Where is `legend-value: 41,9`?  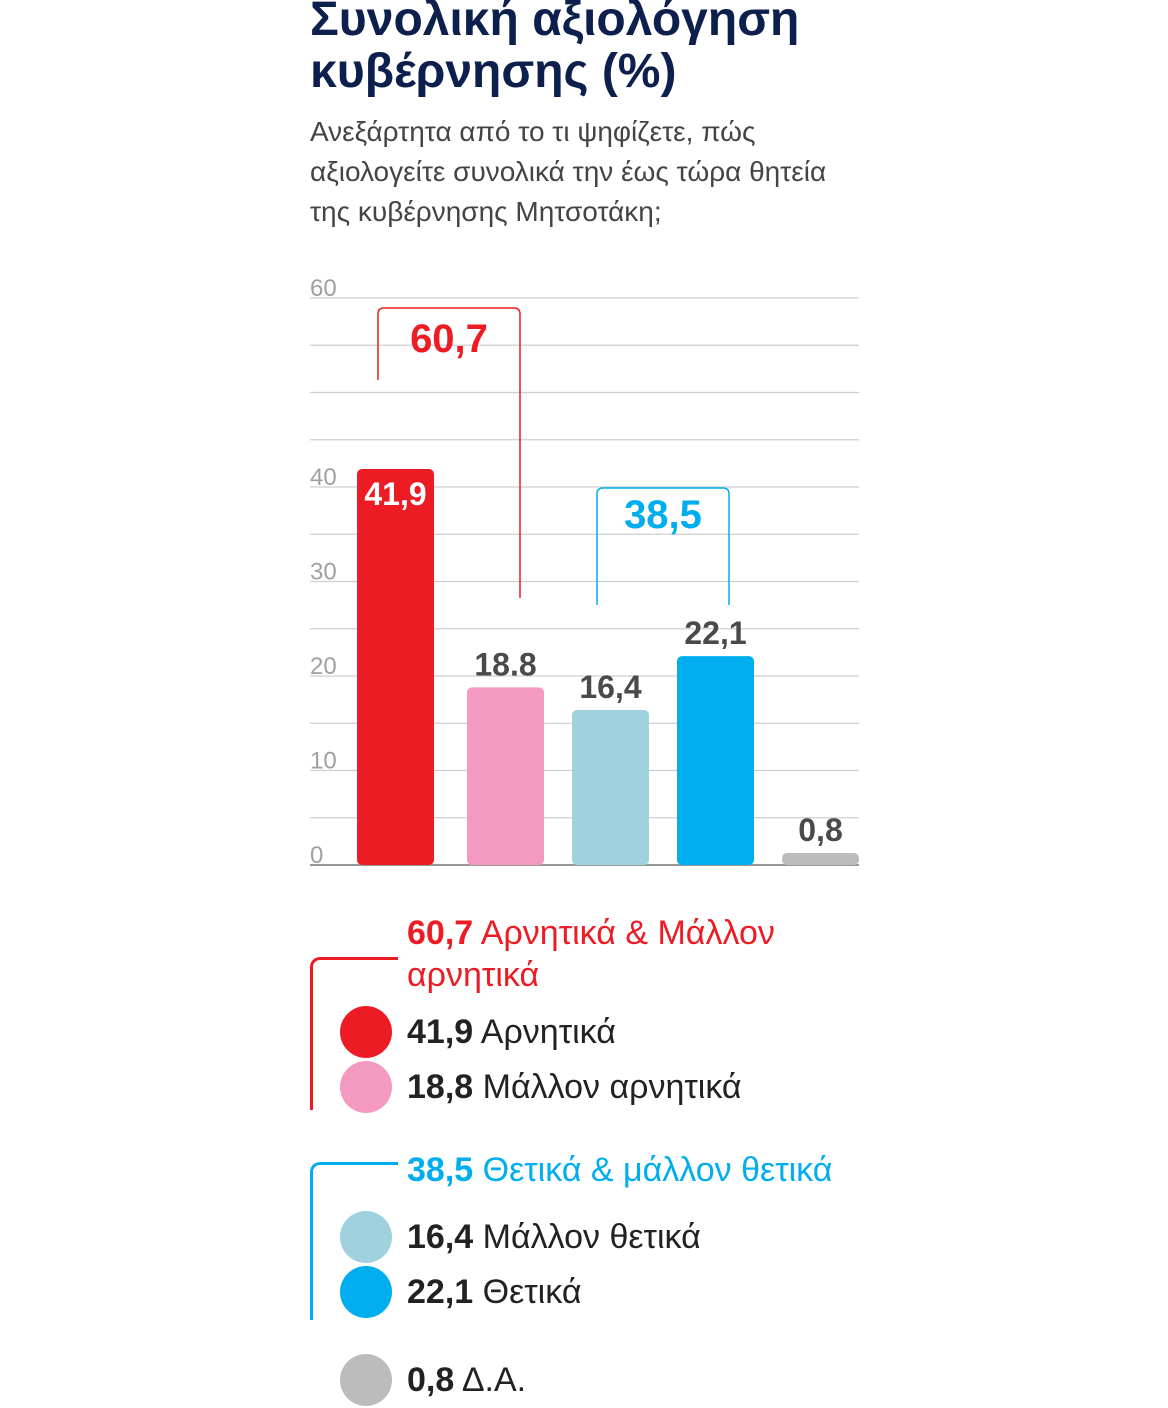 legend-value: 41,9 is located at coordinates (440, 1031).